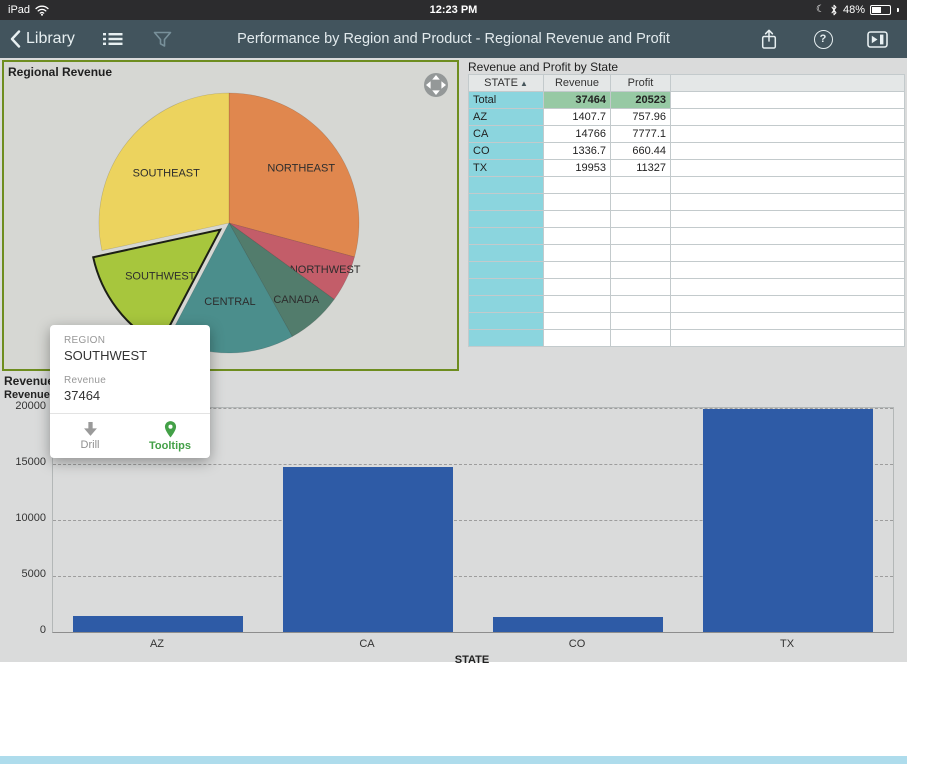 The image size is (937, 775). Describe the element at coordinates (291, 261) in the screenshot. I see `pie-slice-northwest` at that location.